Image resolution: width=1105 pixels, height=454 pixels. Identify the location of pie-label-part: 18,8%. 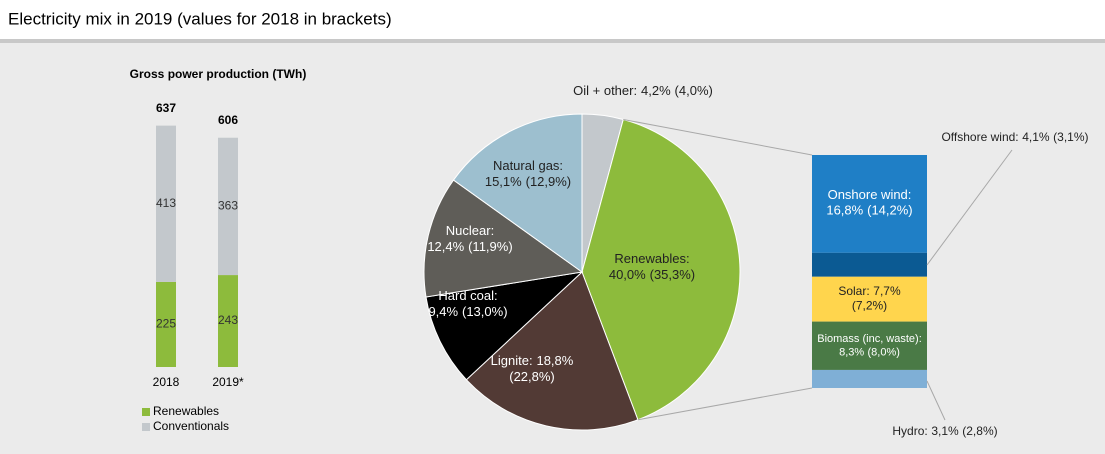
(554, 361).